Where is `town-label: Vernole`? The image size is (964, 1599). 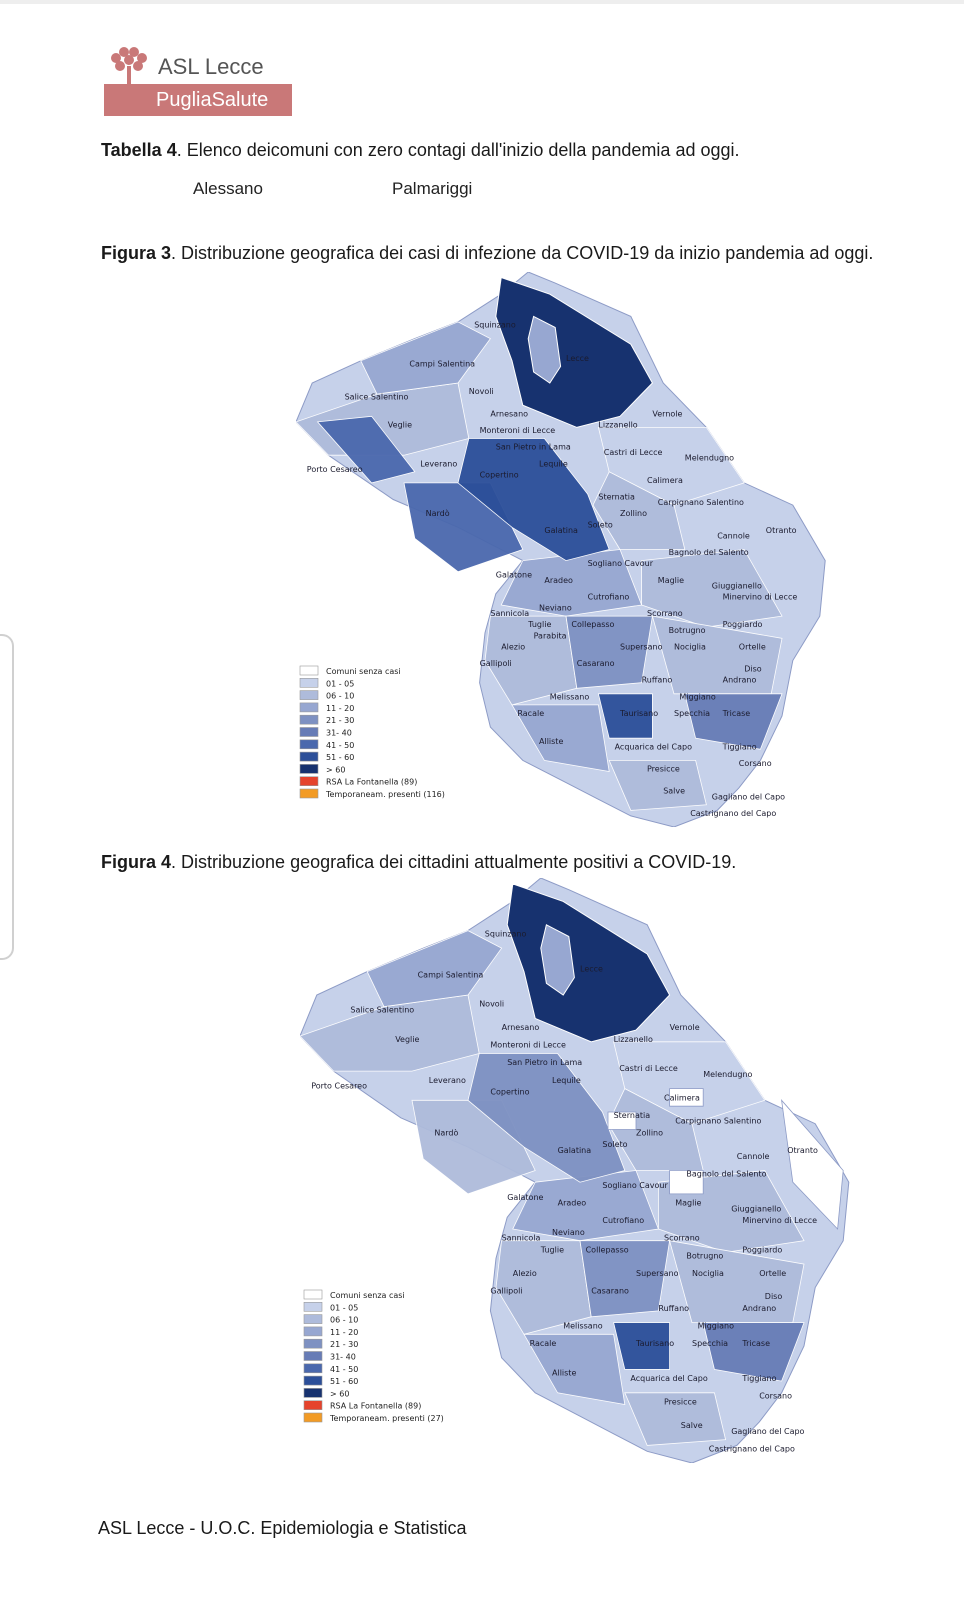 town-label: Vernole is located at coordinates (667, 413).